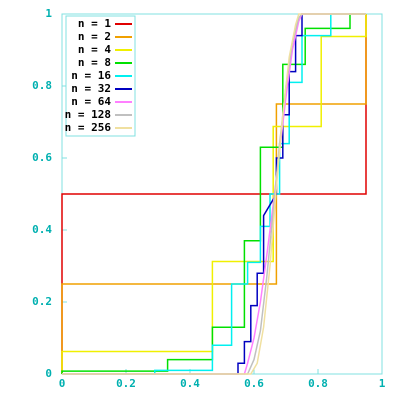 The width and height of the screenshot is (400, 400). Describe the element at coordinates (91, 75) in the screenshot. I see `legend-label: n = 16` at that location.